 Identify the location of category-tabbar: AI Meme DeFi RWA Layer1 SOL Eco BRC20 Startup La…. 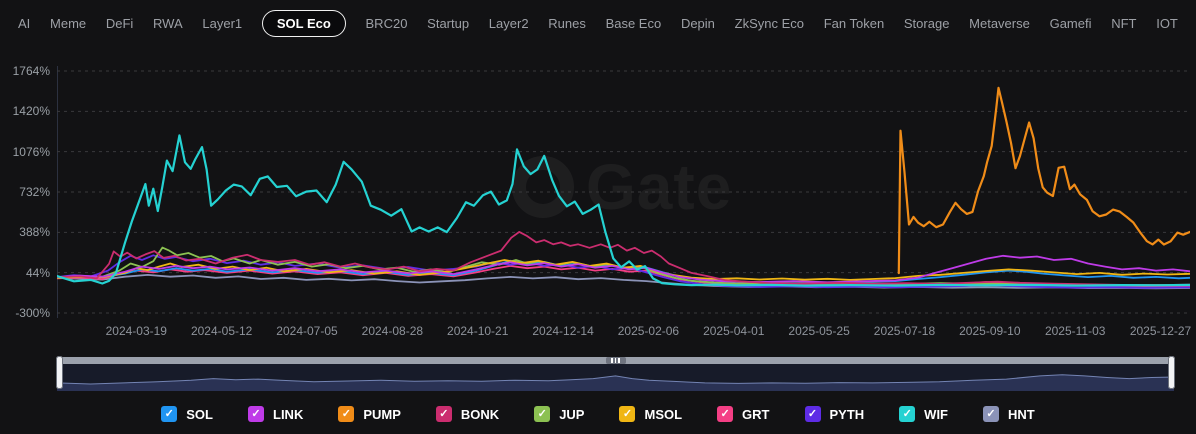
(598, 23).